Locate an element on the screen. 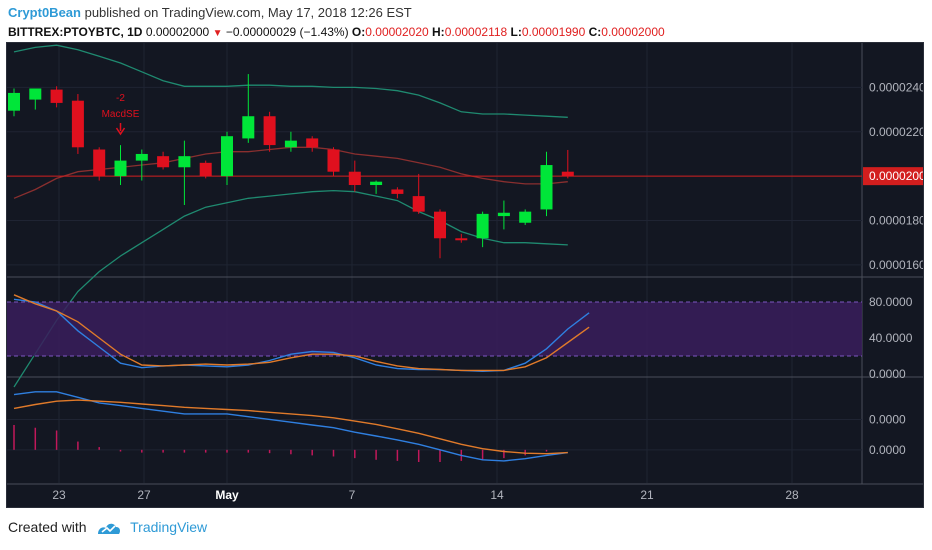 Image resolution: width=932 pixels, height=550 pixels. macd-signal-line is located at coordinates (290, 427).